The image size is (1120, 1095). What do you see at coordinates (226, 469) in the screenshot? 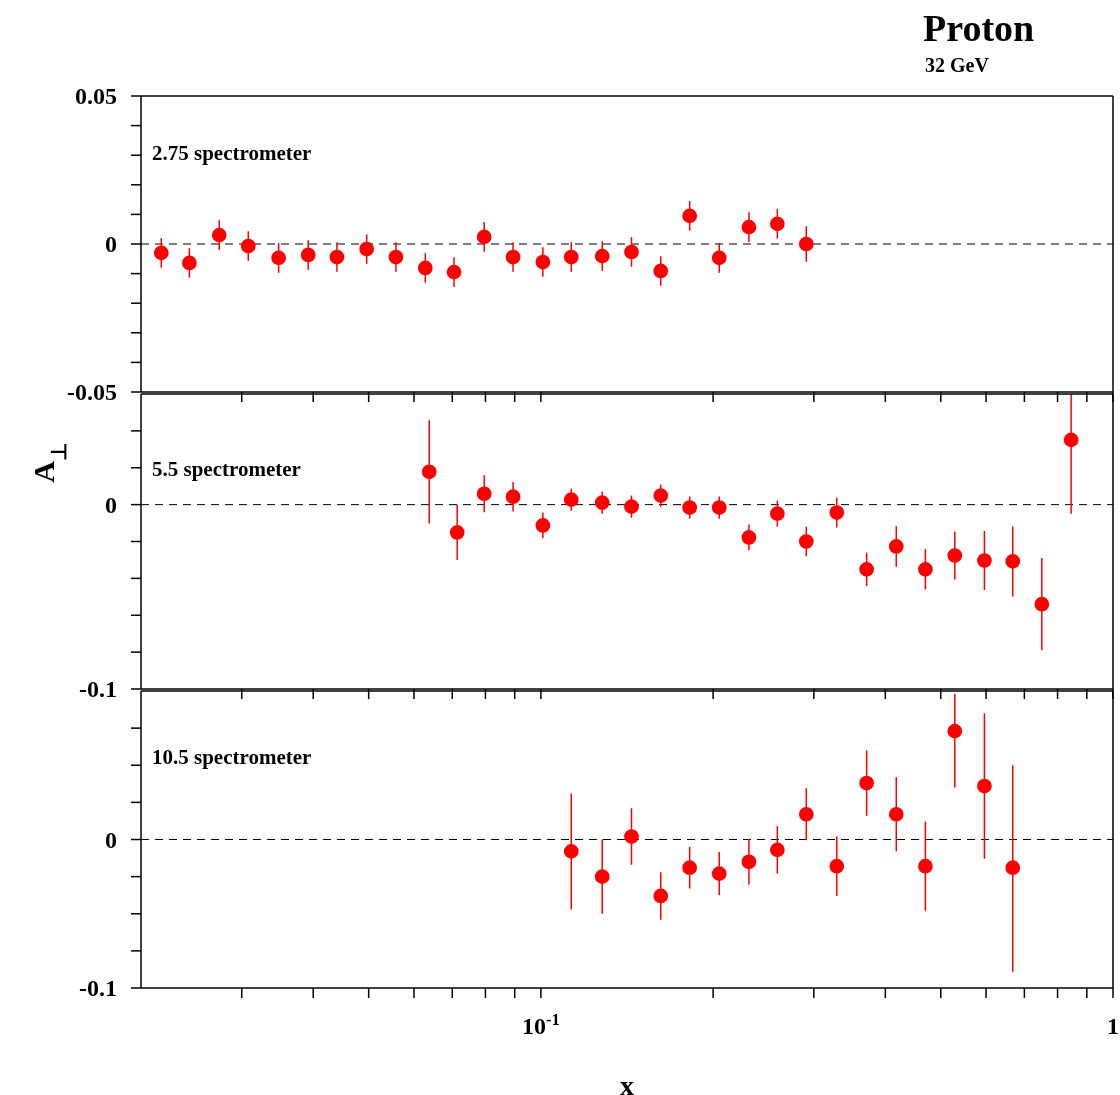
I see `annotation: 5.5 spectrometer` at bounding box center [226, 469].